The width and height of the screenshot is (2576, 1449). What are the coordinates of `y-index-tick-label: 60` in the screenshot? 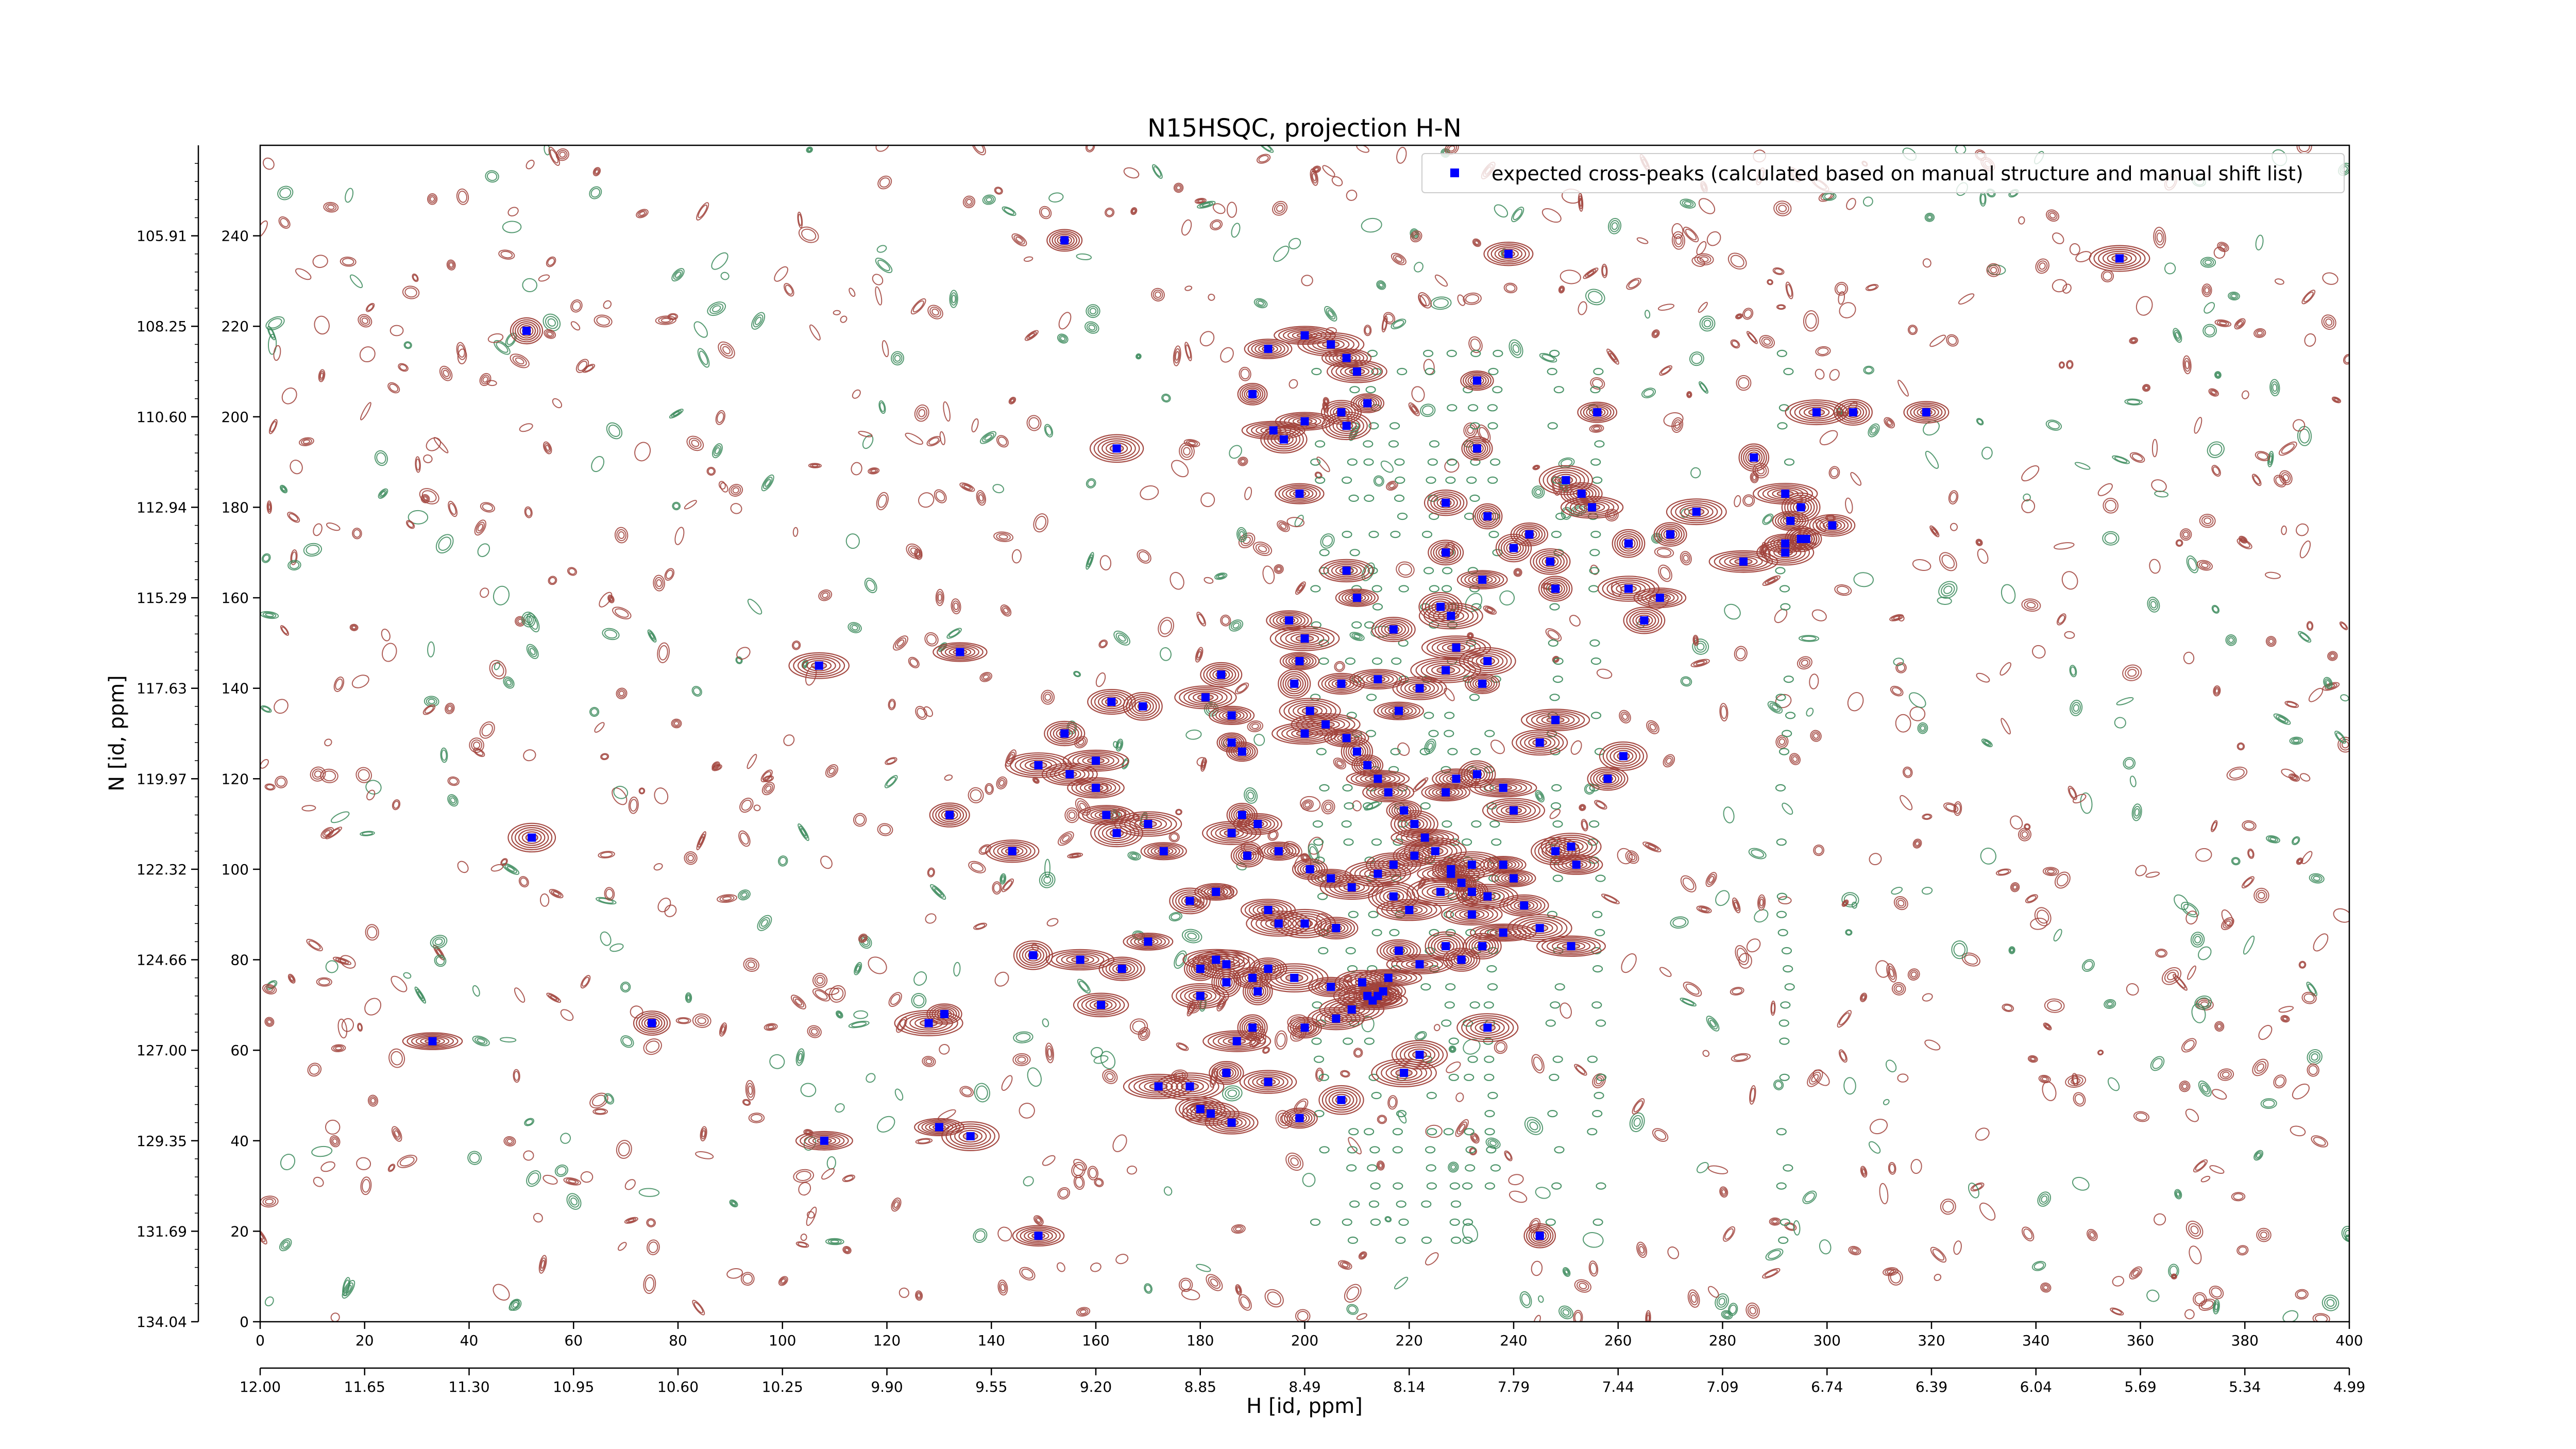 It's located at (239, 1050).